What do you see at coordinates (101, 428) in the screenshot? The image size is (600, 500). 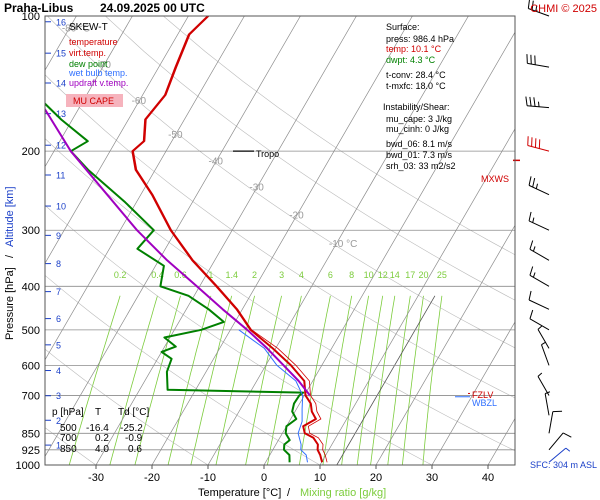 I see `table-row: 500 -16.4 -25.2` at bounding box center [101, 428].